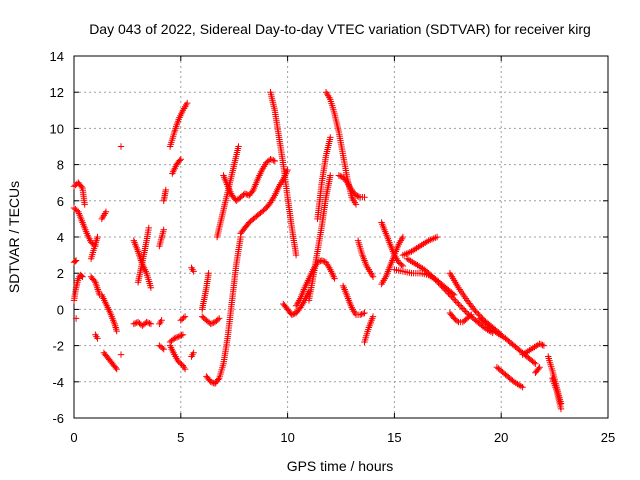 This screenshot has width=640, height=480. What do you see at coordinates (160, 322) in the screenshot?
I see `series-arc-r` at bounding box center [160, 322].